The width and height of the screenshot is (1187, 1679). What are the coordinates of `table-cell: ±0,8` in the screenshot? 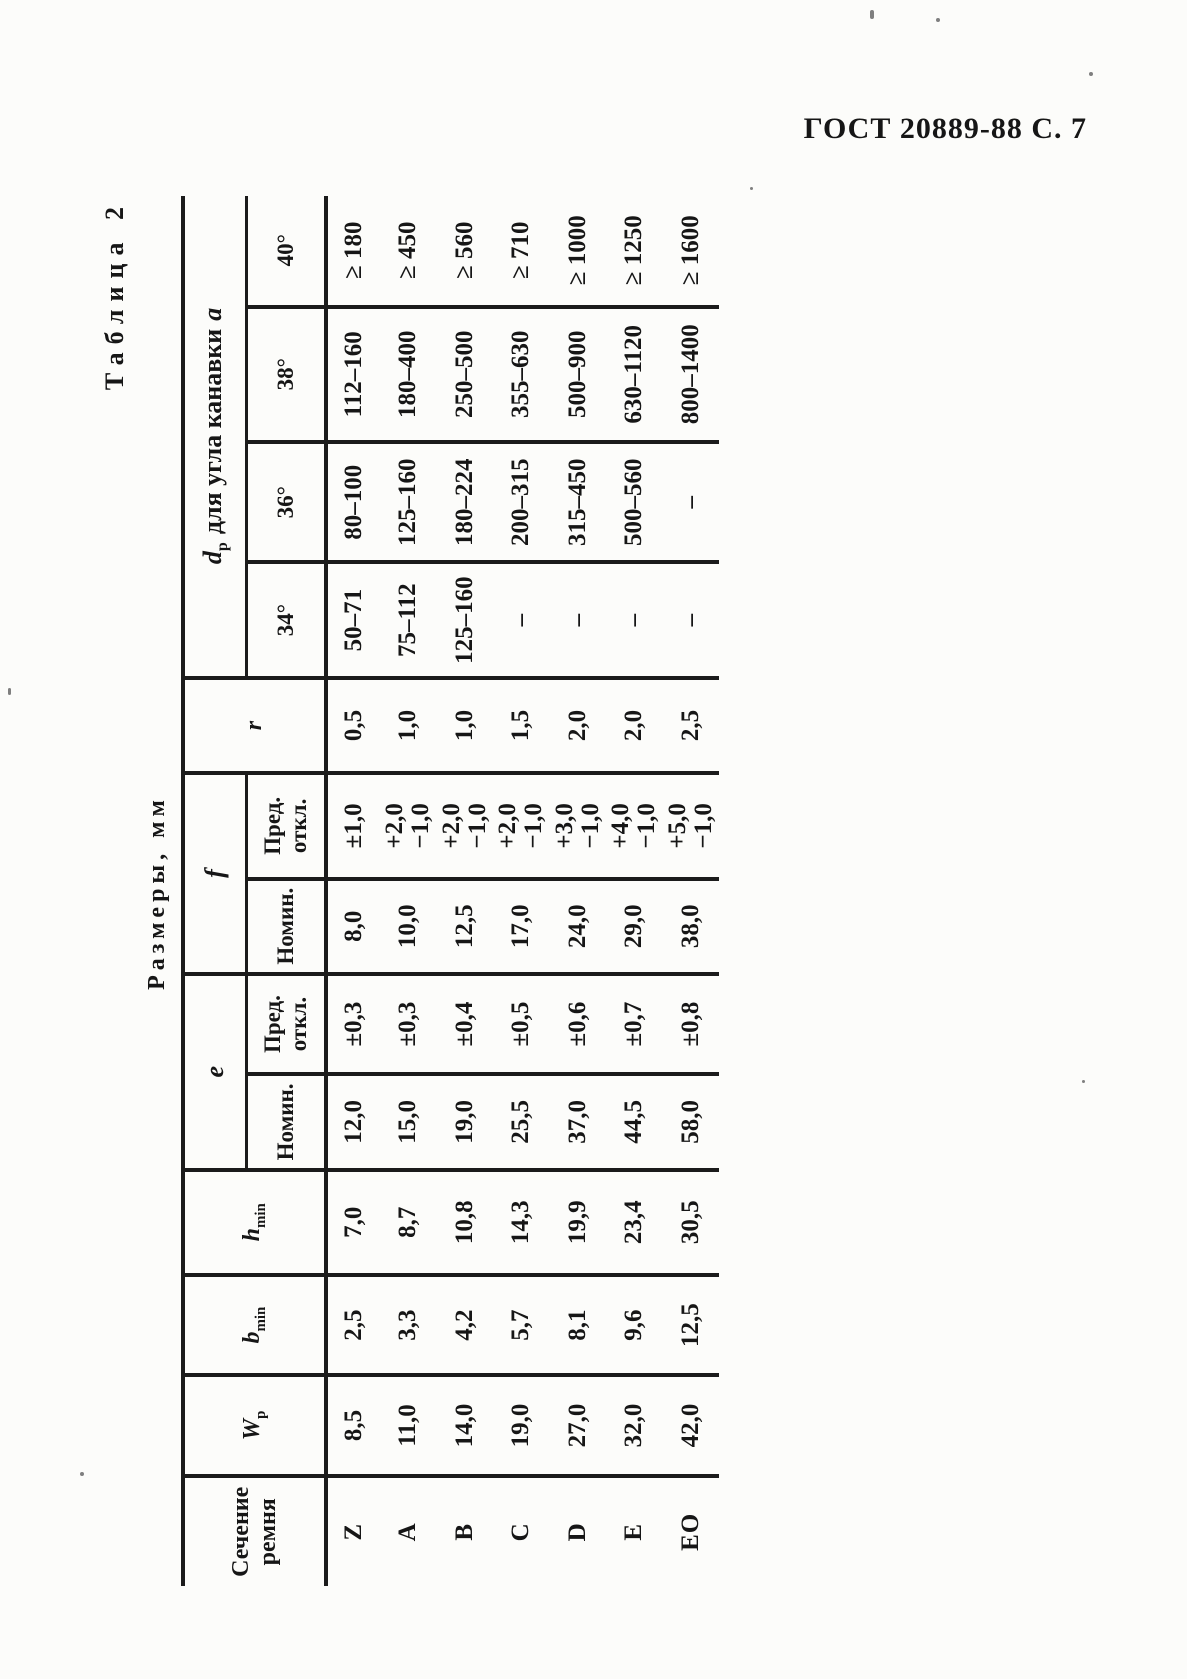 It's located at (690, 1024).